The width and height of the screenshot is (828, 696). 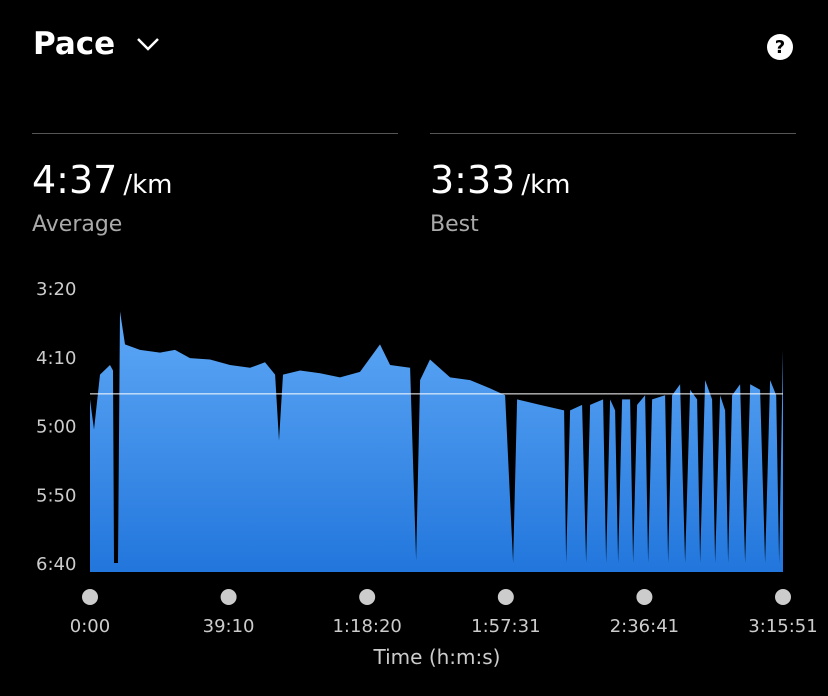 What do you see at coordinates (613, 185) in the screenshot?
I see `stat-best: 3:33/km Best` at bounding box center [613, 185].